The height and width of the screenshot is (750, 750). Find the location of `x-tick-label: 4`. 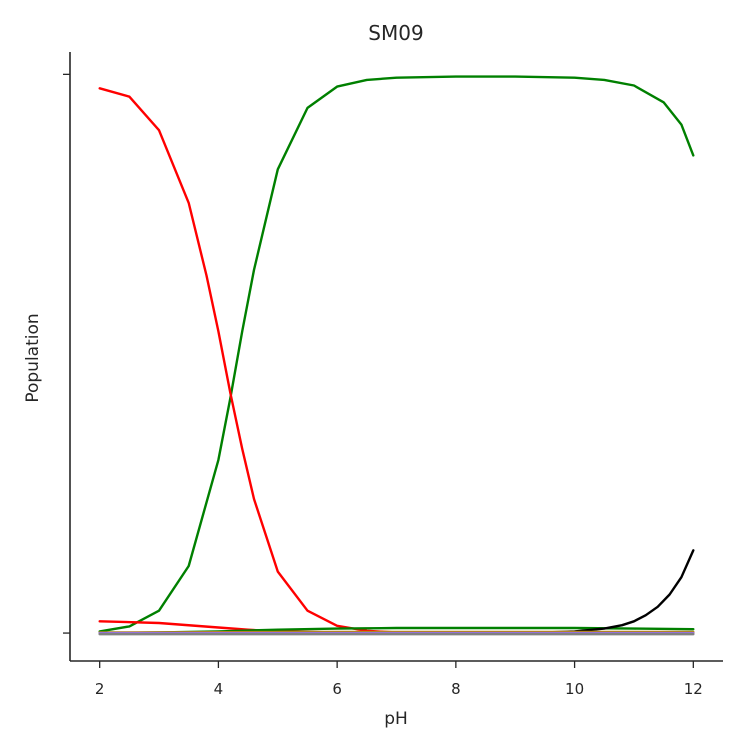

x-tick-label: 4 is located at coordinates (219, 689).